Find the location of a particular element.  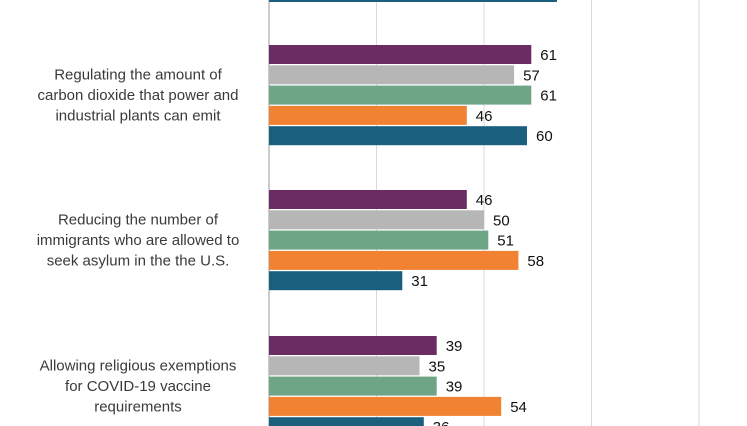

data-label: 50 is located at coordinates (501, 220).